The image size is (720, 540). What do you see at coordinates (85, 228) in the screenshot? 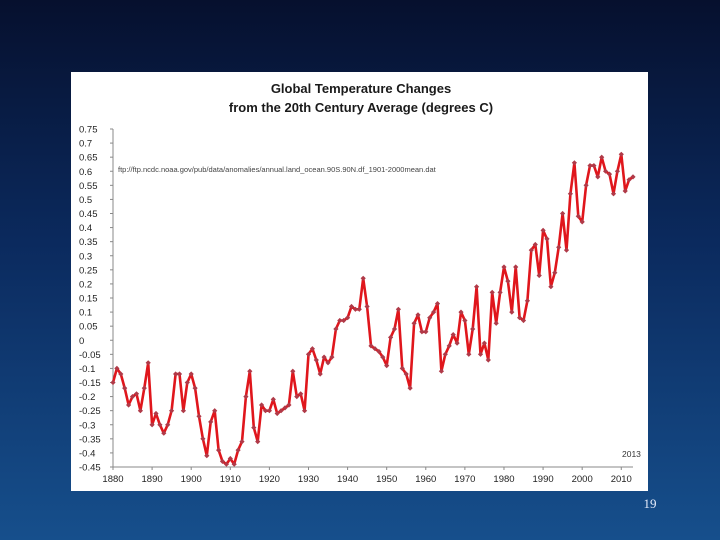
I see `y-tick-label: 0.4` at bounding box center [85, 228].